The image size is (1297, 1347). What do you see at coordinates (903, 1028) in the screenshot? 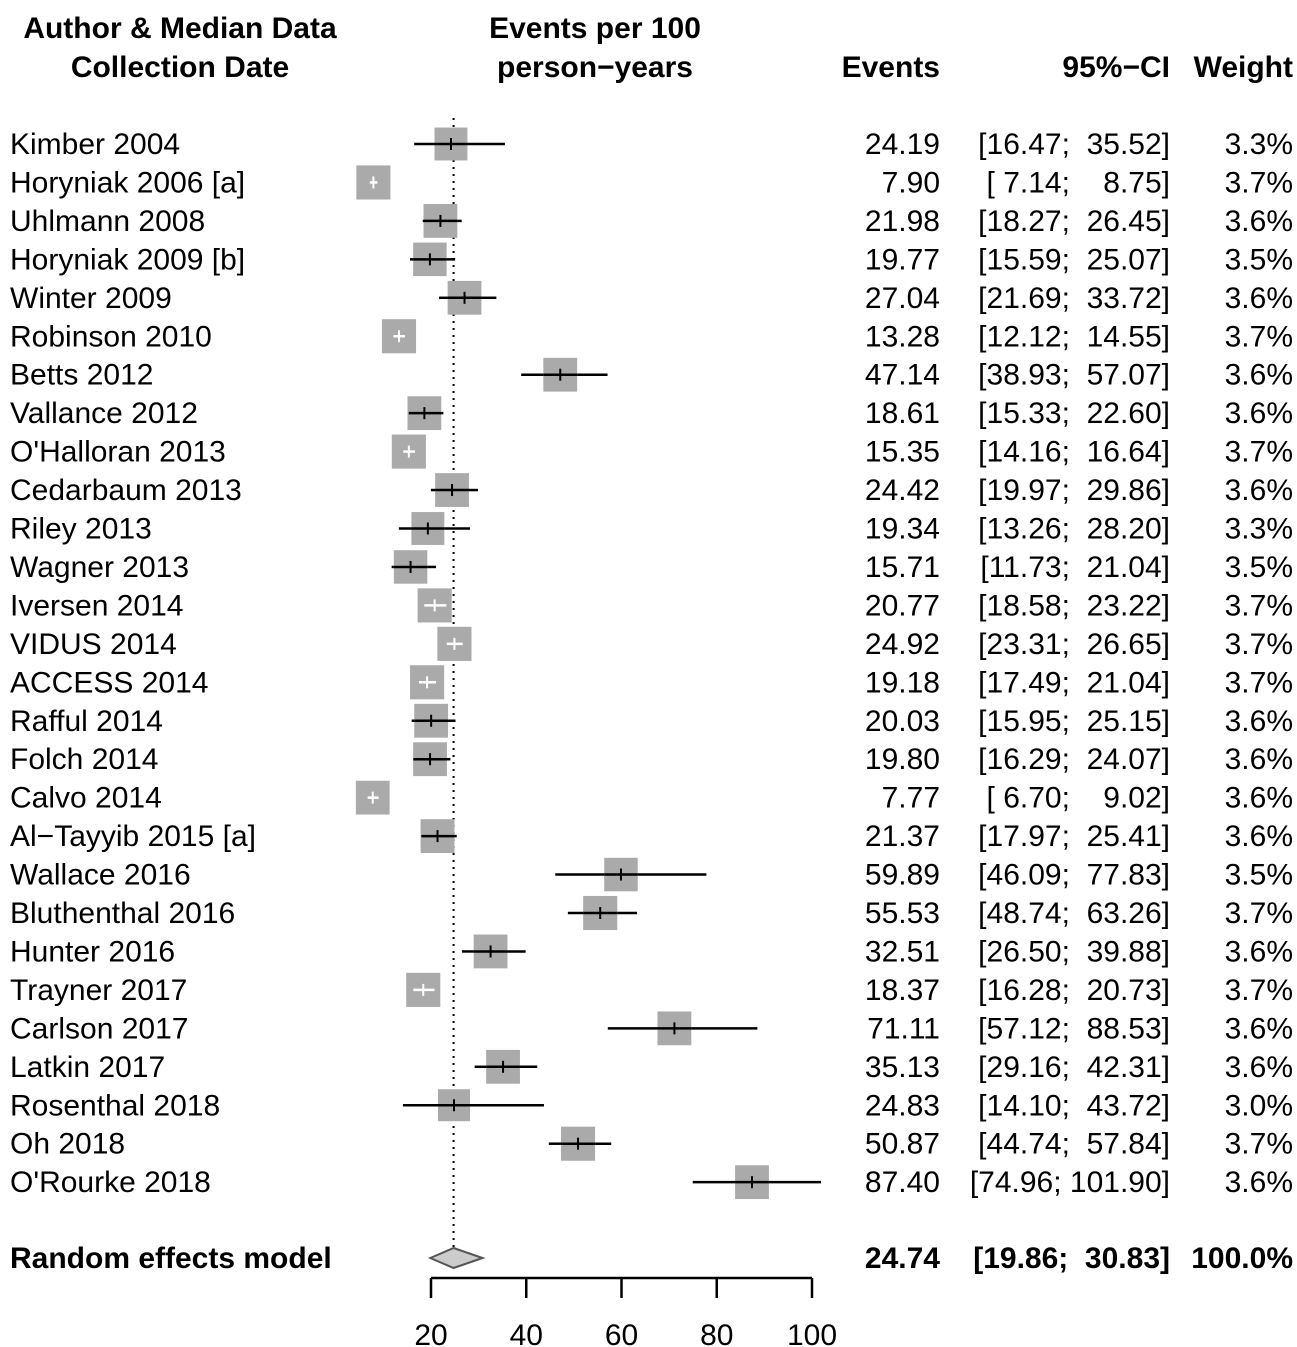
I see `events-value: 71.11` at bounding box center [903, 1028].